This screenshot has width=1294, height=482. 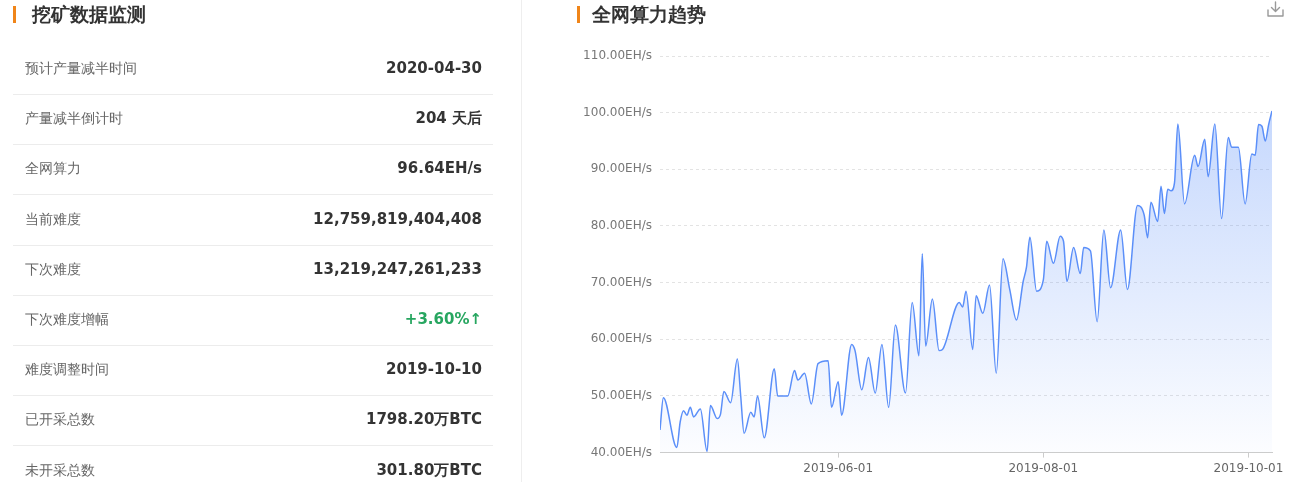 I want to click on x-tick-label: 2019-08-01, so click(x=1043, y=467).